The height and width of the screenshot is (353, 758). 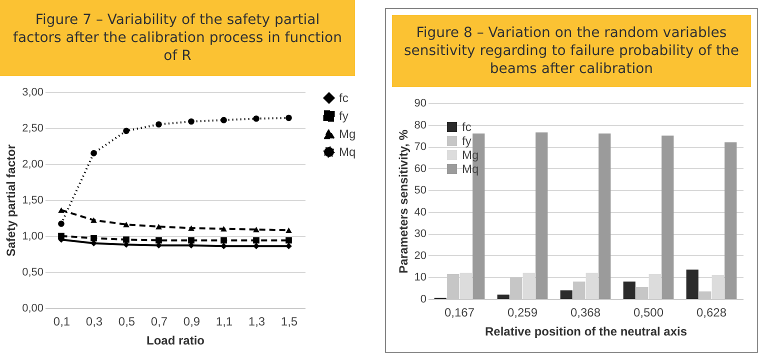 What do you see at coordinates (420, 168) in the screenshot?
I see `y-tick-label: 60` at bounding box center [420, 168].